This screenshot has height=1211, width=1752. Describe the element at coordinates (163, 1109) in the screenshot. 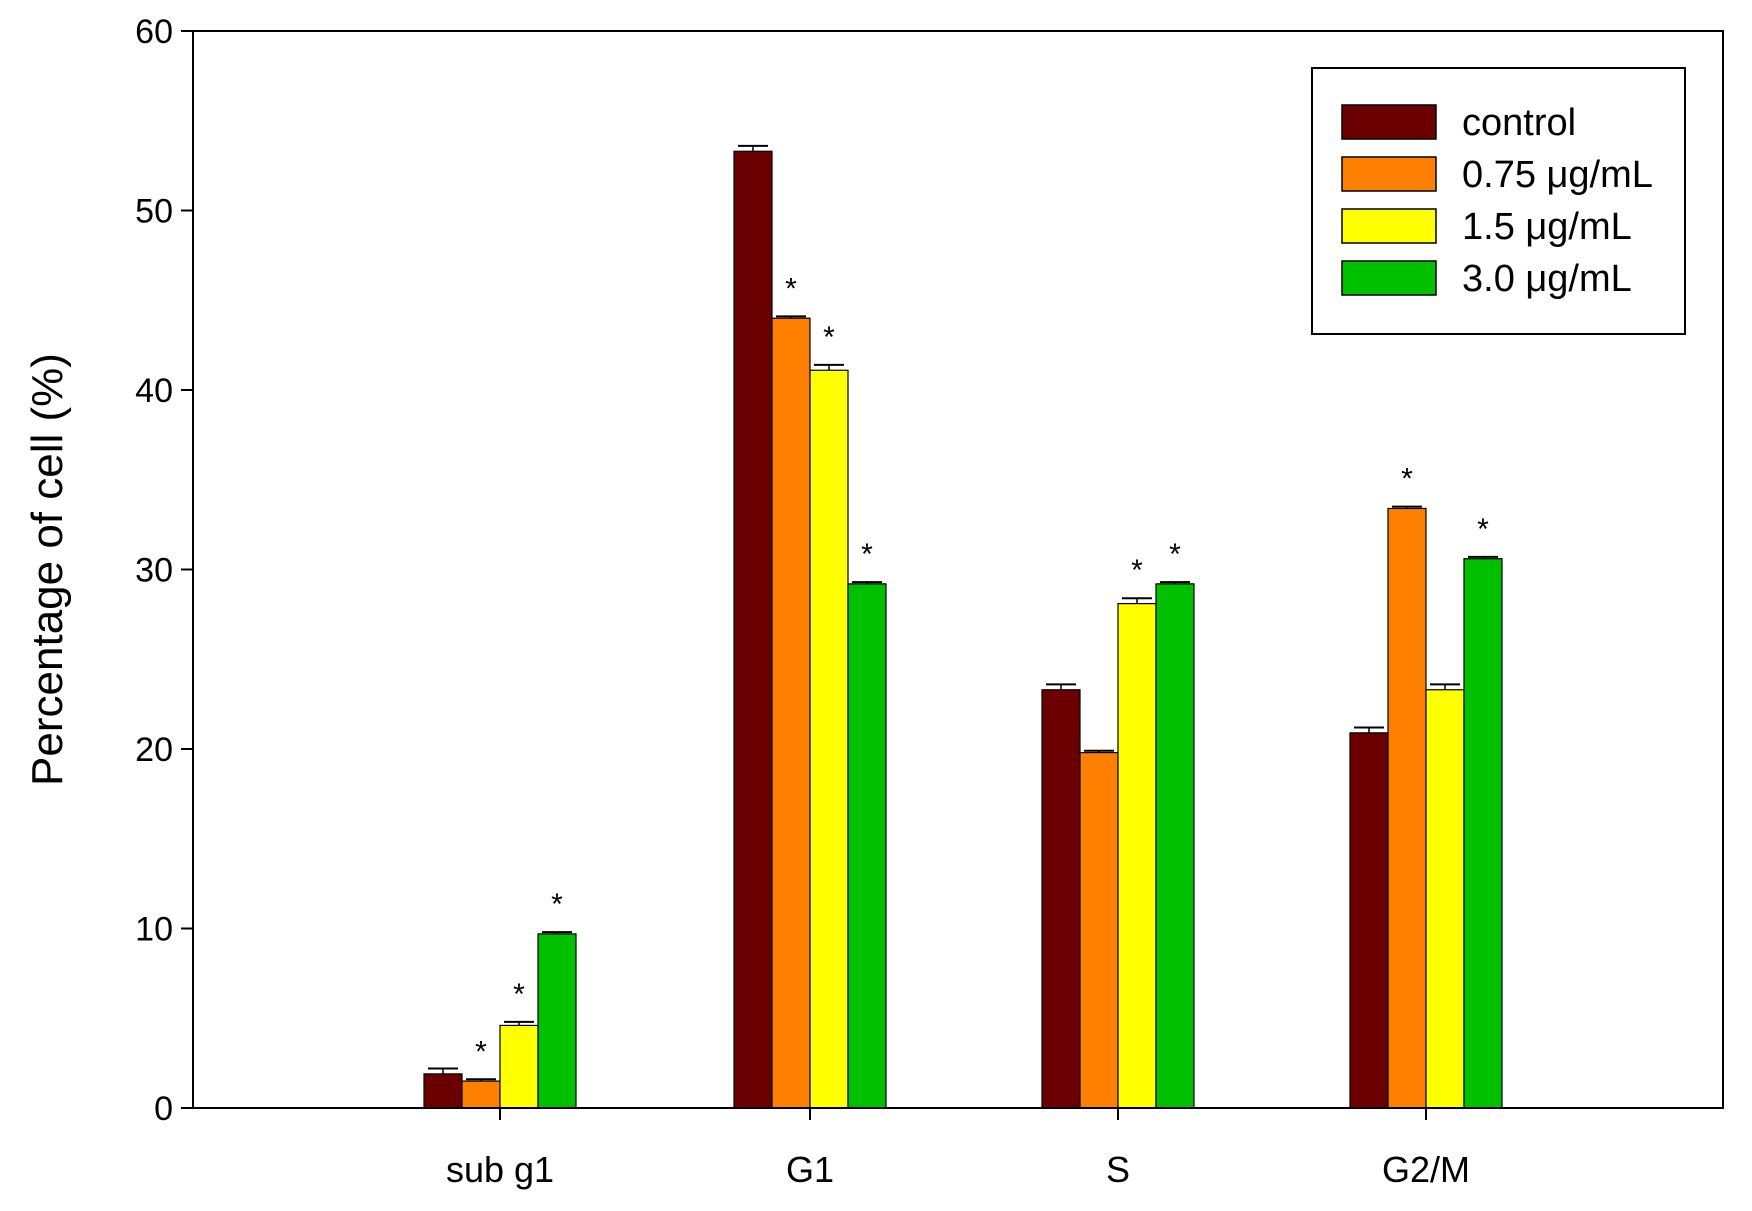

I see `y-tick-label: 0` at that location.